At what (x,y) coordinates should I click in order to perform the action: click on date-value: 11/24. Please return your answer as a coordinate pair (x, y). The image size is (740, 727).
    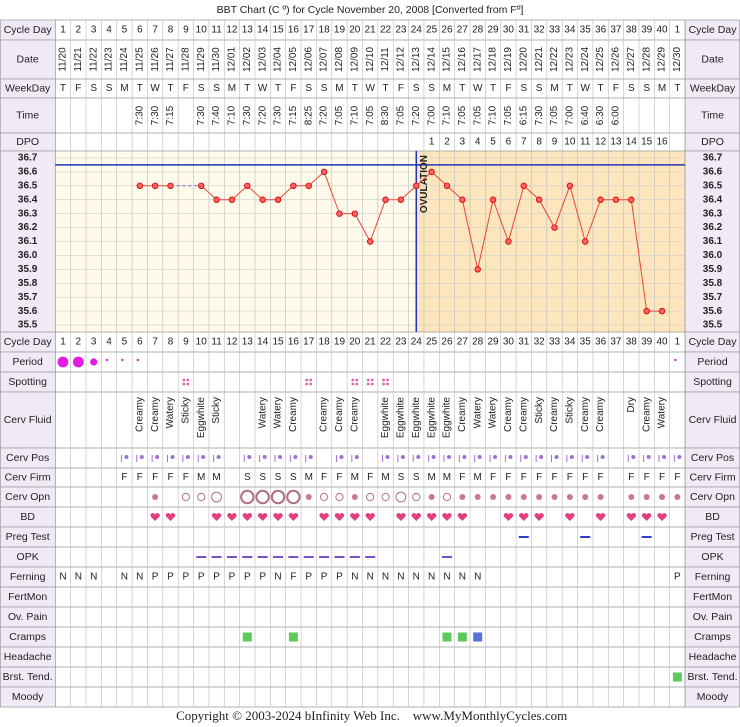
    Looking at the image, I should click on (124, 59).